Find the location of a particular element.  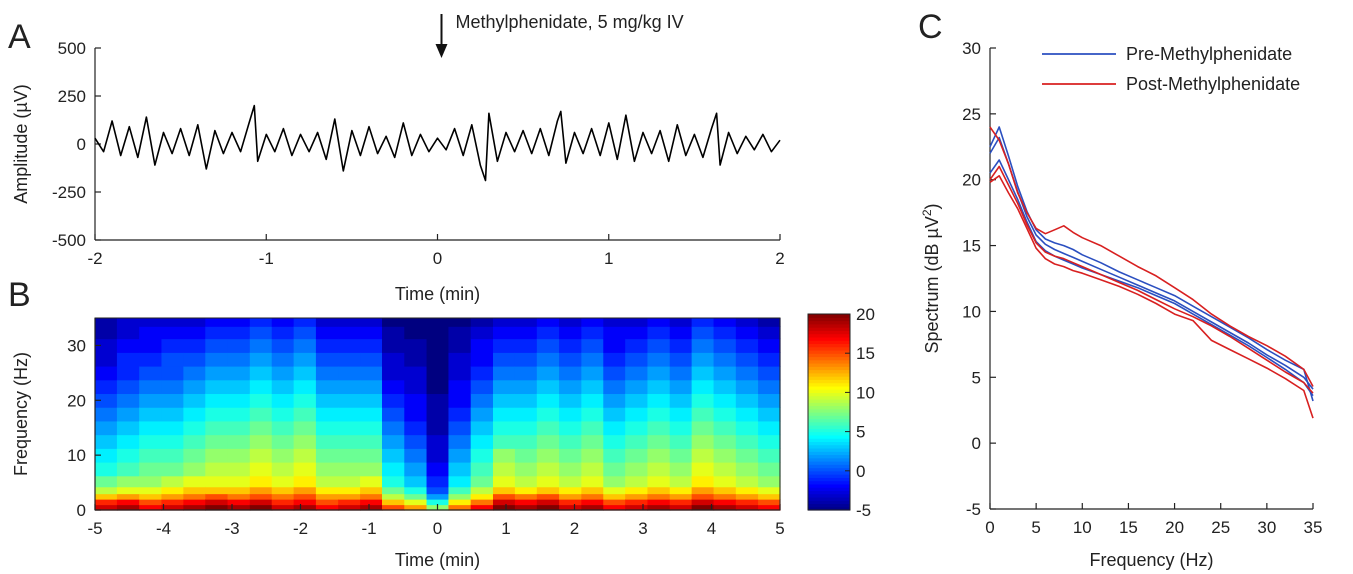

panel-c-ylabel-close: ) is located at coordinates (932, 206).